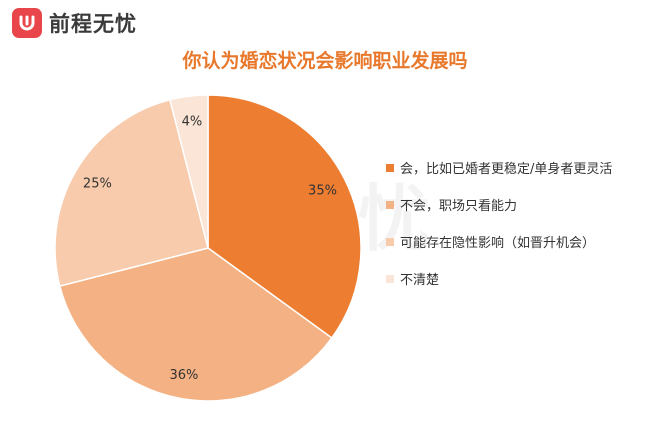  I want to click on slice-label-4: 4%, so click(192, 121).